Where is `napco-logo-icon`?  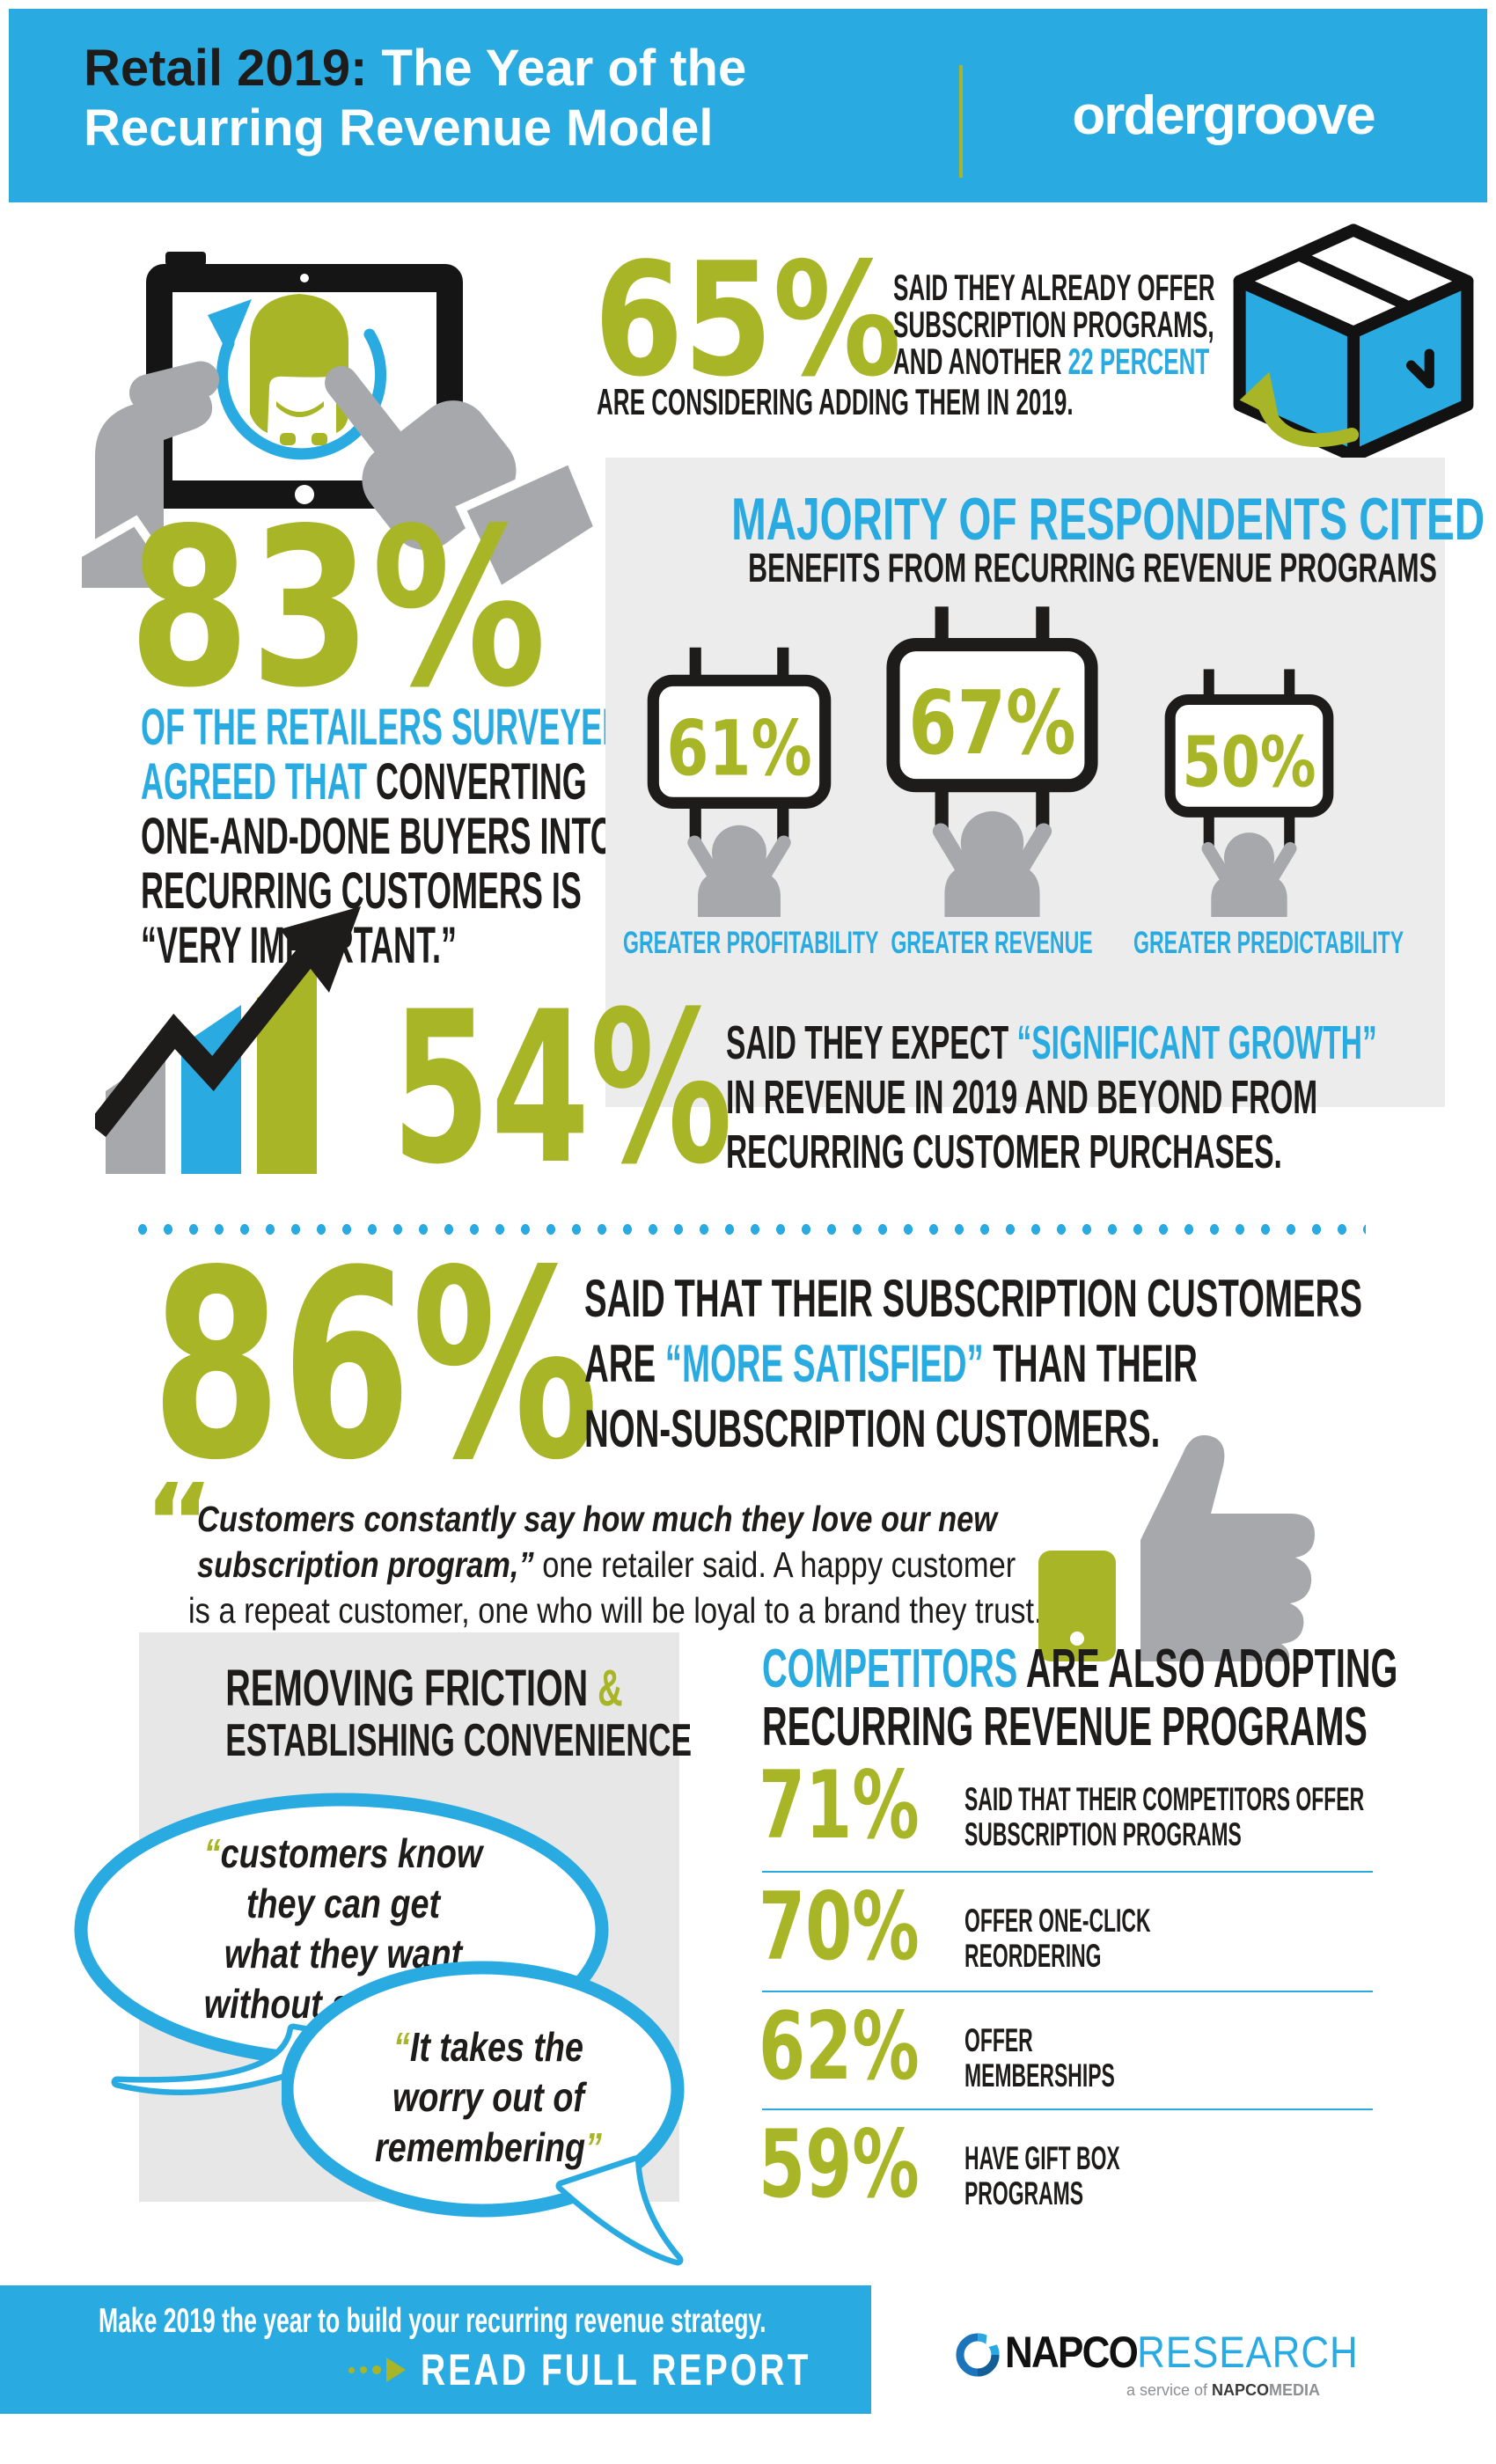 napco-logo-icon is located at coordinates (978, 2354).